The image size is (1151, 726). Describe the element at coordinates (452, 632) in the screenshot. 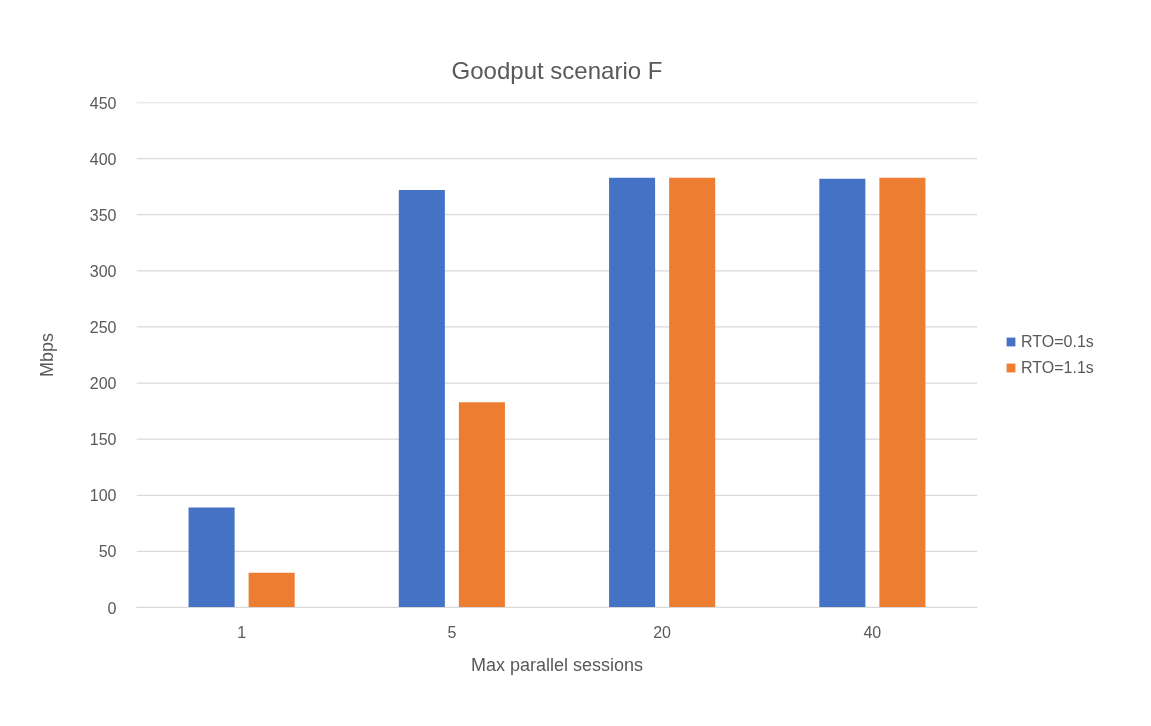

I see `x-tick-label: 5` at that location.